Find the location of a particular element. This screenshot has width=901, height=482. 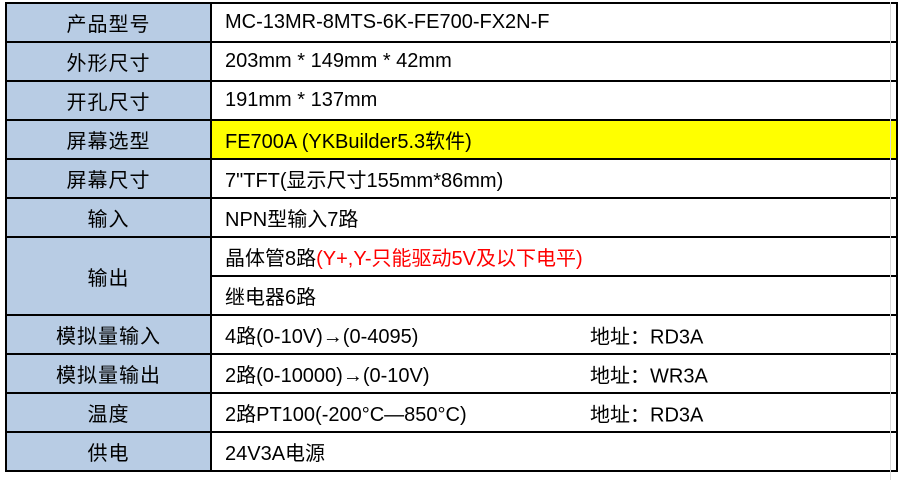

value-text: MC-13MR-8MTS-6K-FE700-FX2N-F is located at coordinates (387, 22).